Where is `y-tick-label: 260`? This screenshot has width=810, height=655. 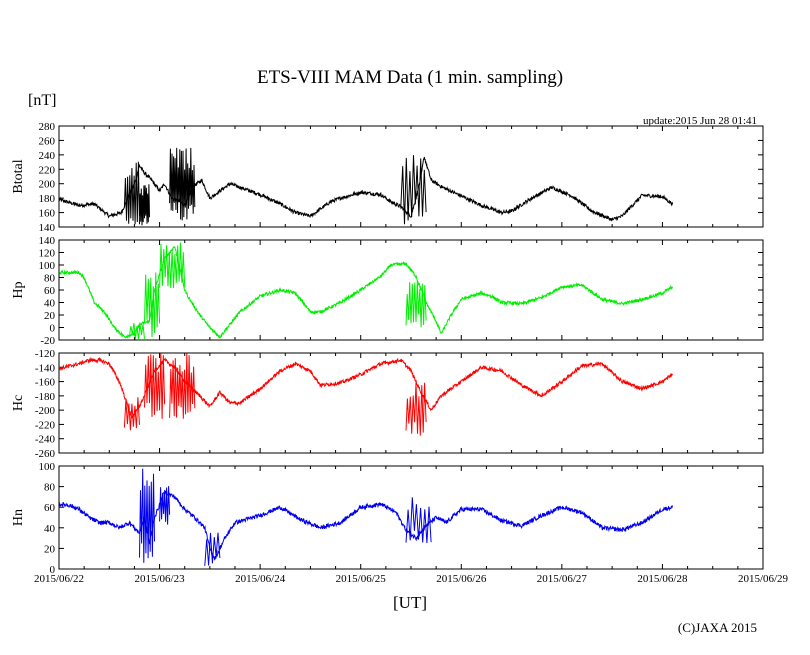 y-tick-label: 260 is located at coordinates (47, 141).